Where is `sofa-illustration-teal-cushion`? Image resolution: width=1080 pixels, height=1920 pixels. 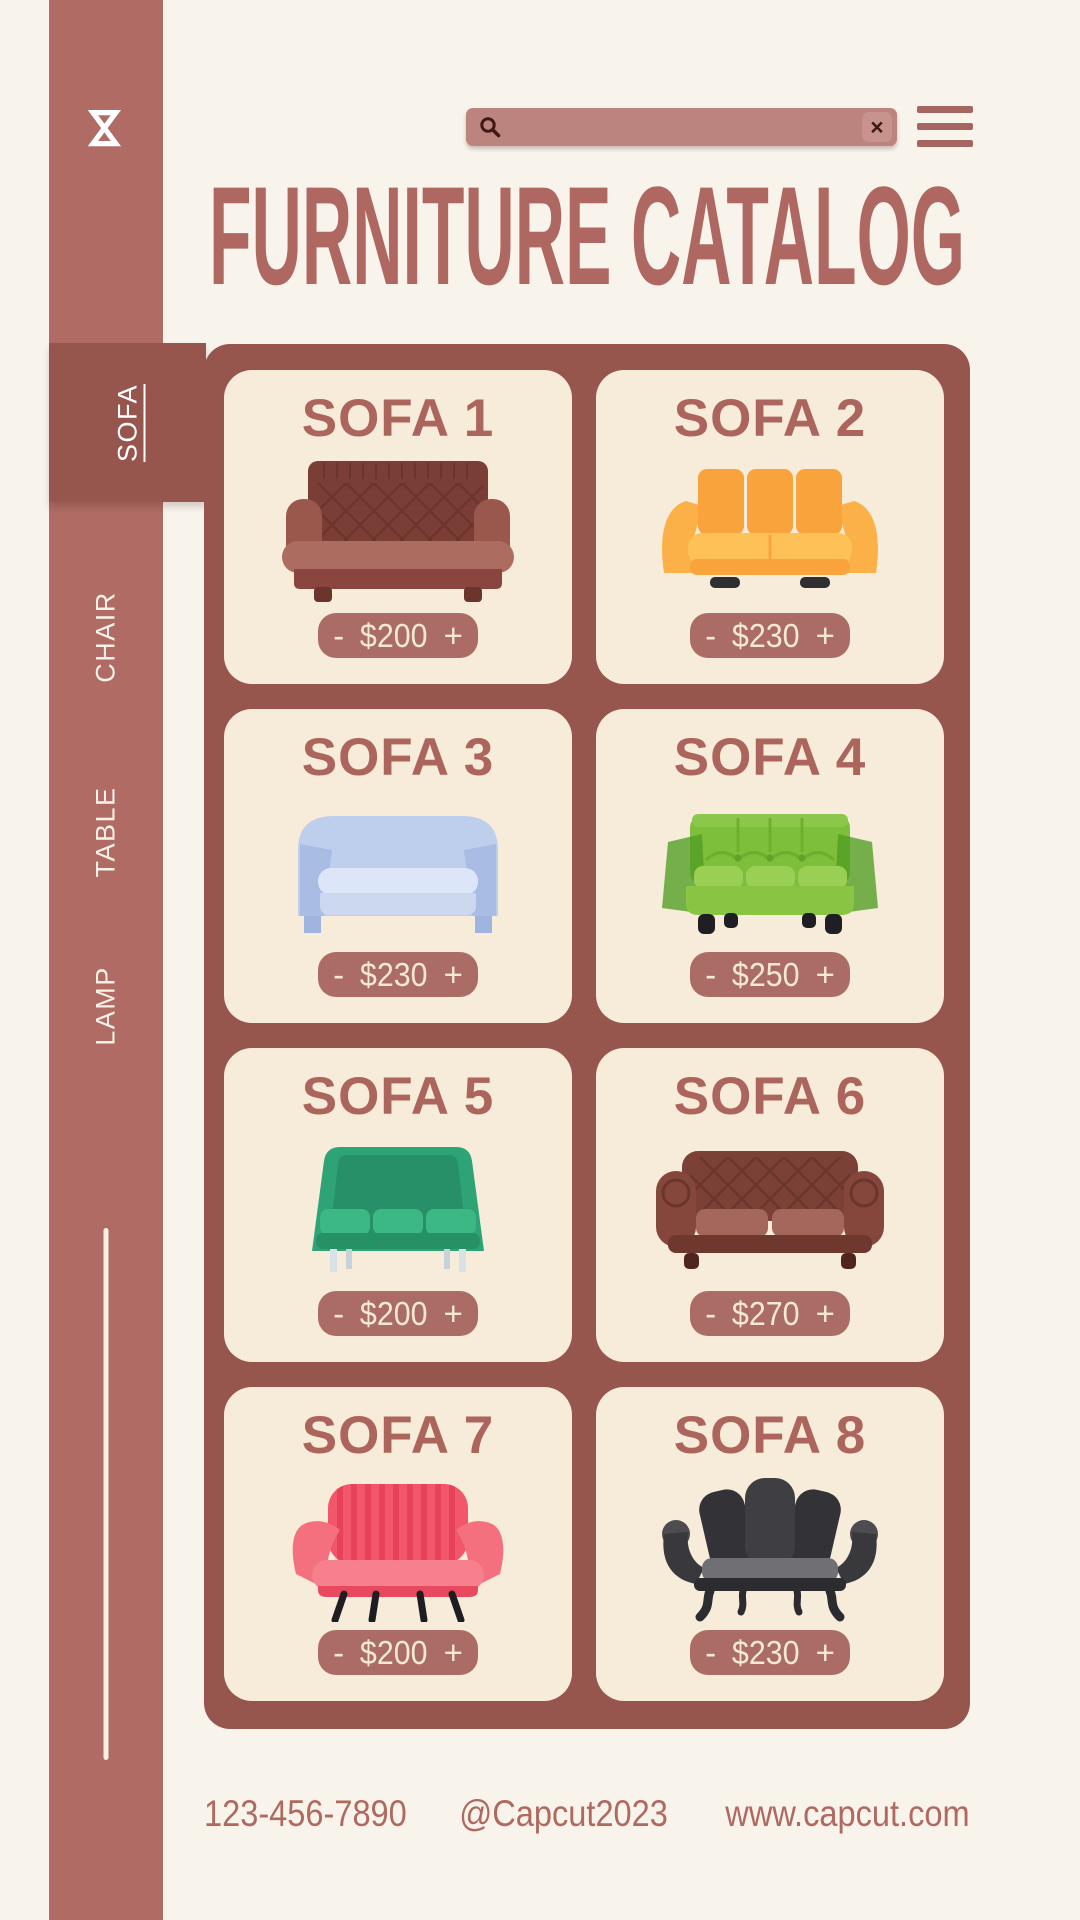
sofa-illustration-teal-cushion is located at coordinates (398, 1208).